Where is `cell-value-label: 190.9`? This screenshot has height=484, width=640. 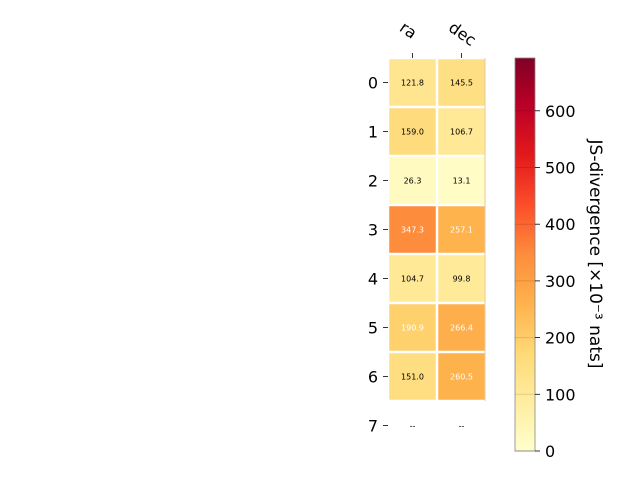
cell-value-label: 190.9 is located at coordinates (412, 328).